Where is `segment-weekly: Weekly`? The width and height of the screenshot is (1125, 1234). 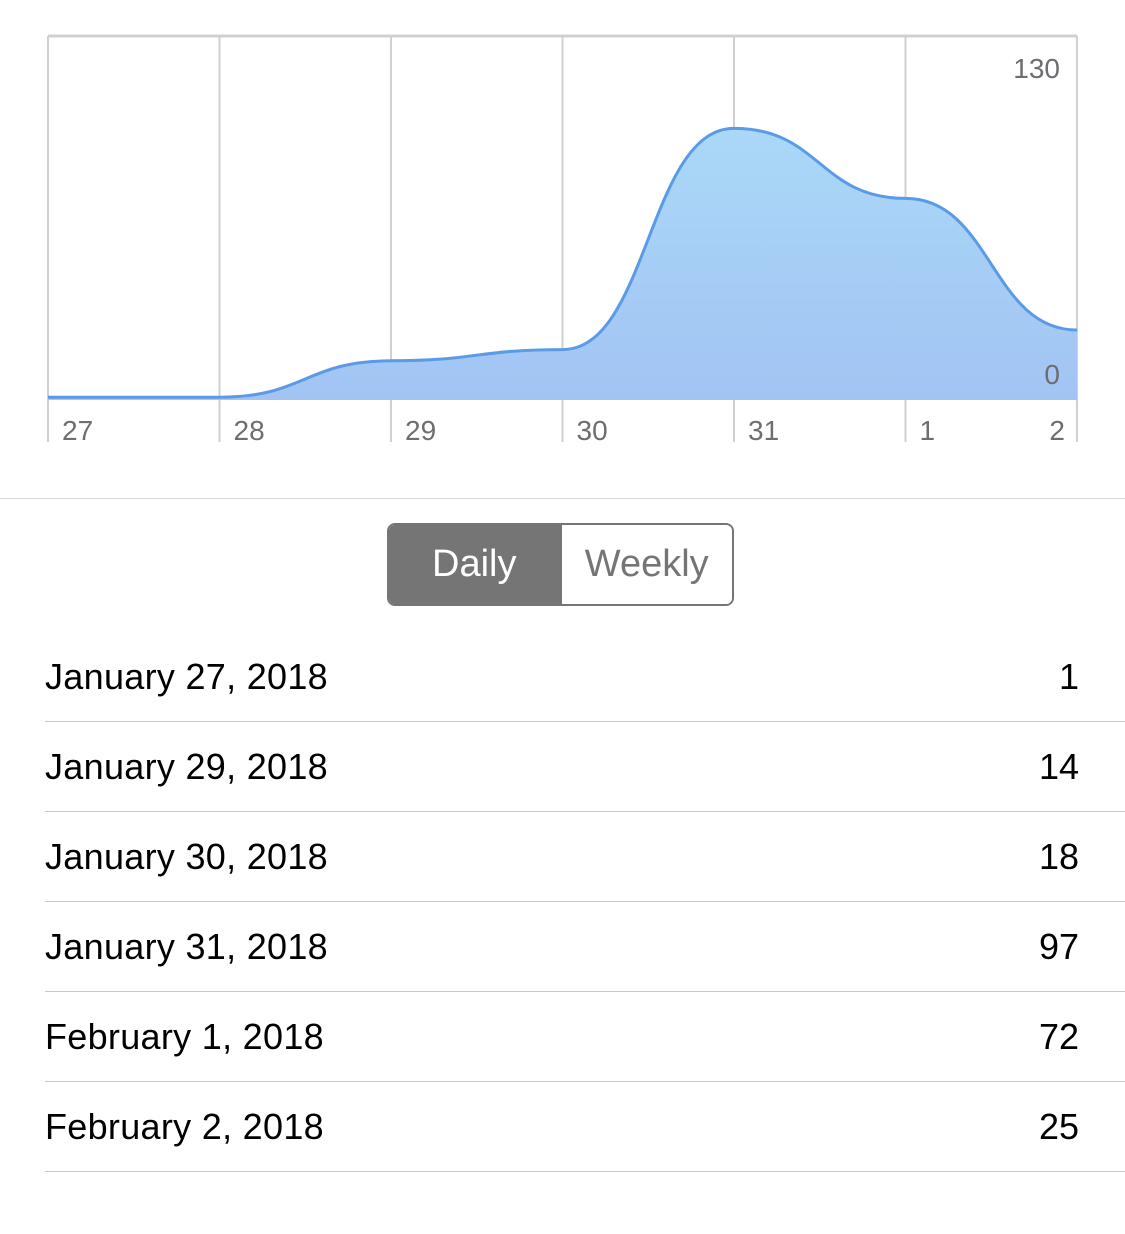 segment-weekly: Weekly is located at coordinates (645, 564).